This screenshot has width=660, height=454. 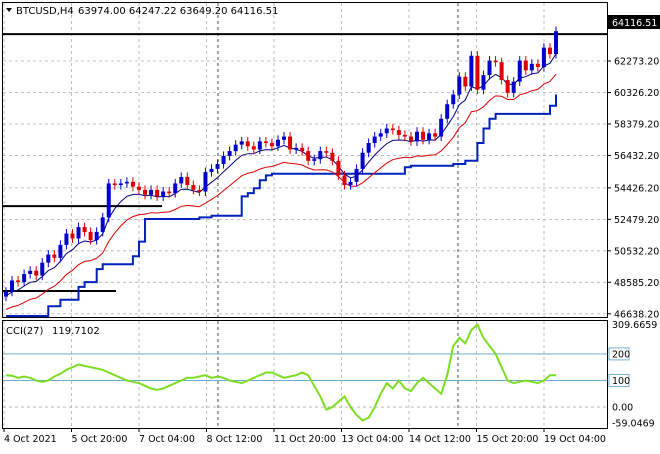 I want to click on price-tick-label: 54426.20, so click(x=636, y=188).